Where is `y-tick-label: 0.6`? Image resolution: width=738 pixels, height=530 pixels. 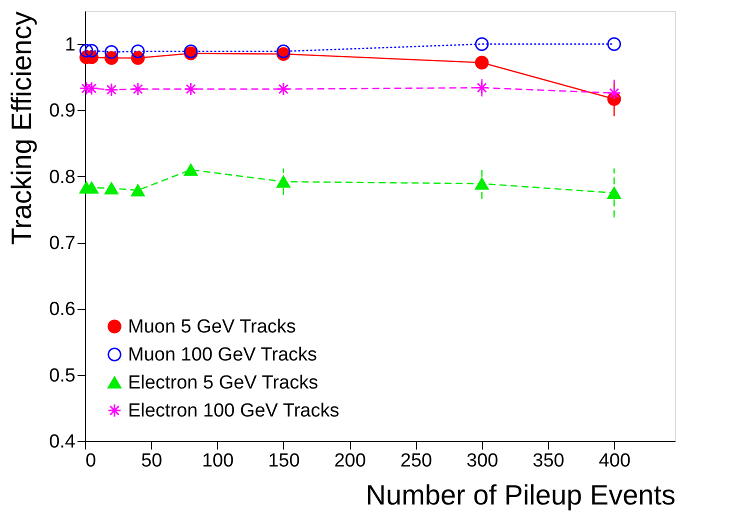
y-tick-label: 0.6 is located at coordinates (62, 309).